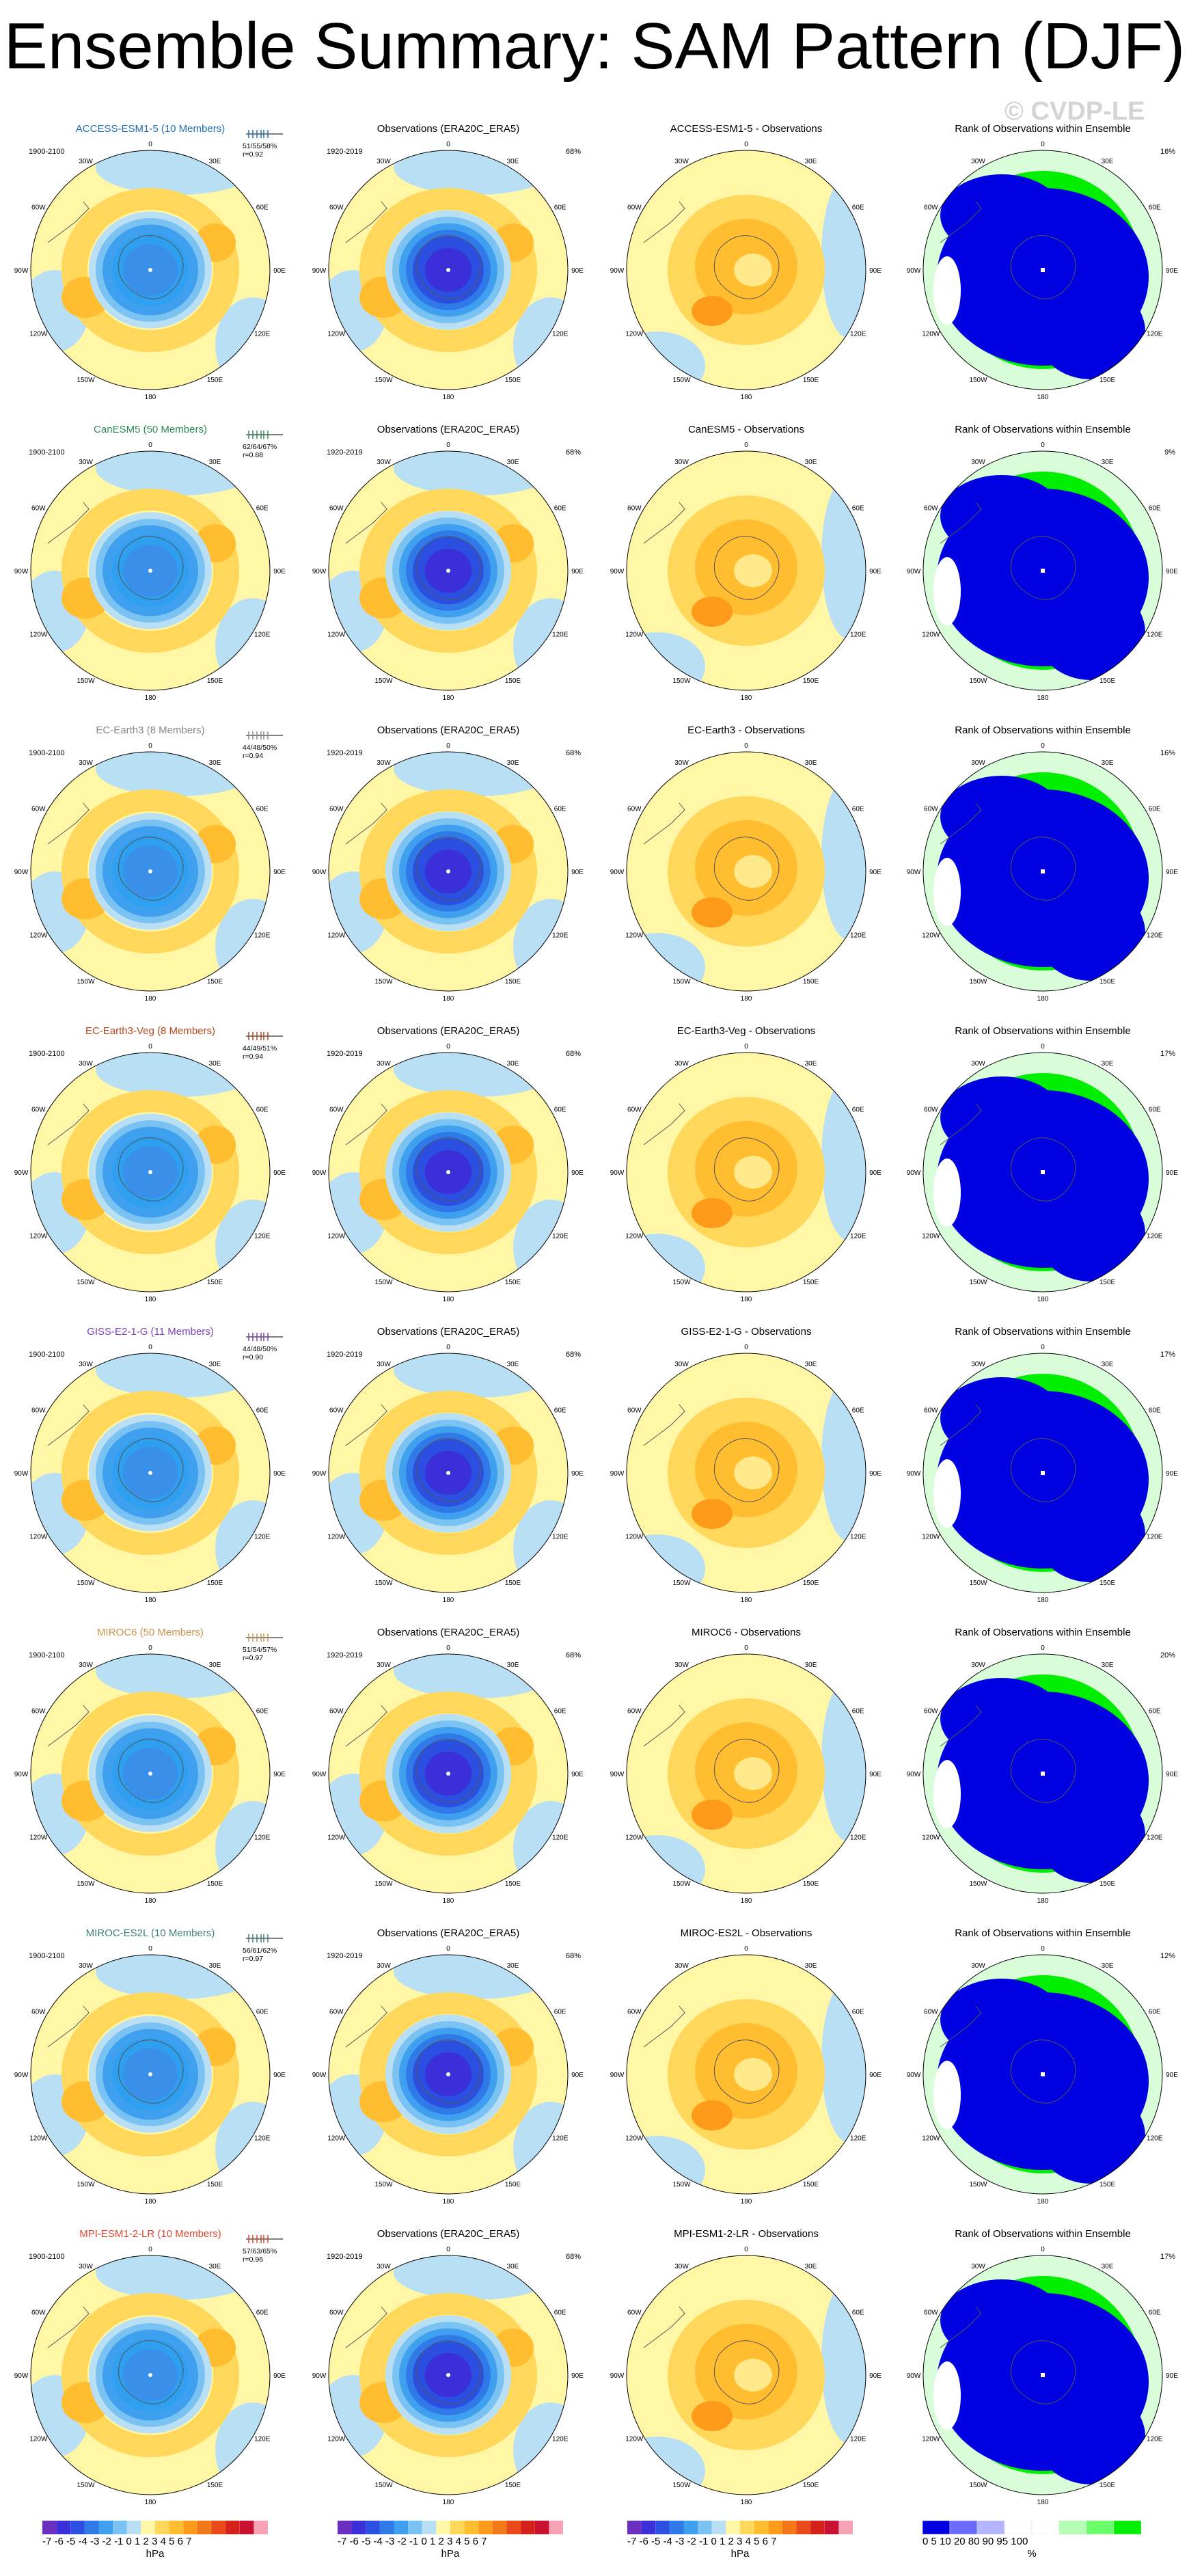 The height and width of the screenshot is (2576, 1189). I want to click on observations-map: 0 30E 60E 90E 120E 150E 180 150W 120W 90W 60W 30W, so click(448, 1775).